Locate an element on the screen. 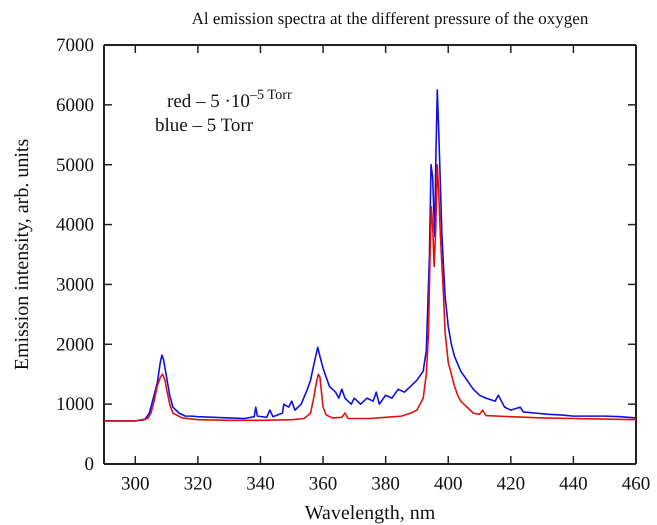 This screenshot has width=657, height=525. y-tick-label: 1000 is located at coordinates (75, 405).